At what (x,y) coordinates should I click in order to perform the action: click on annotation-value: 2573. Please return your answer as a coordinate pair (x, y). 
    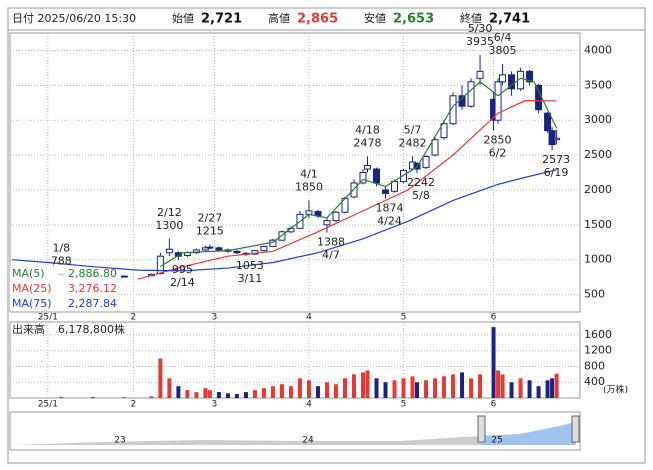
    Looking at the image, I should click on (556, 159).